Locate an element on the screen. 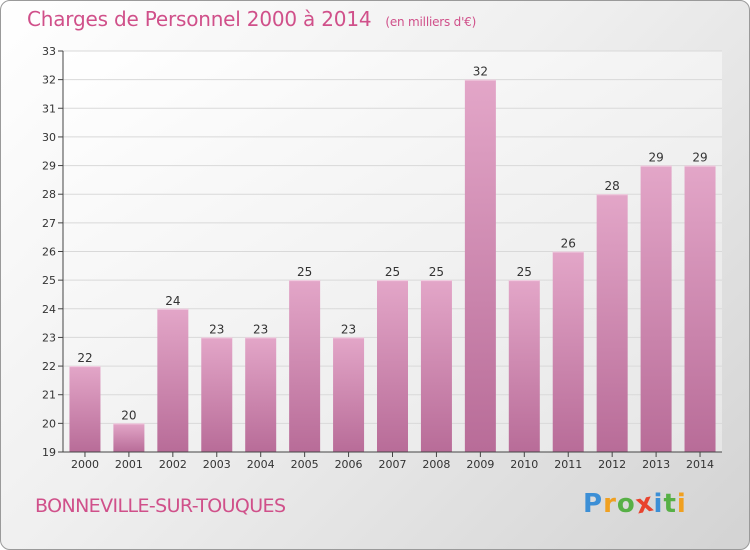 This screenshot has height=550, width=750. y-tick-label: 31 is located at coordinates (49, 108).